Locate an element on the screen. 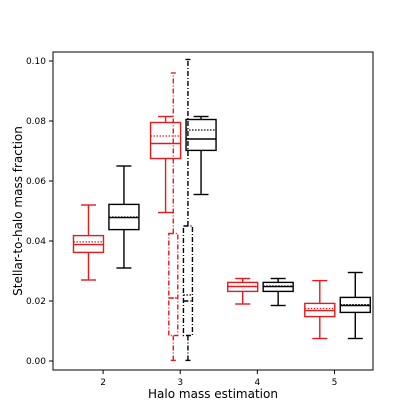 Image resolution: width=415 pixels, height=415 pixels. y-tick-label: 0.08 is located at coordinates (36, 122).